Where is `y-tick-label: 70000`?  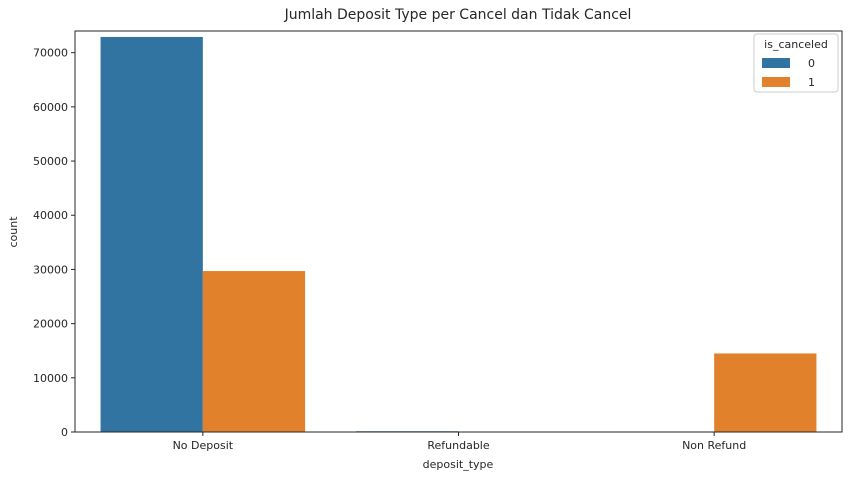
y-tick-label: 70000 is located at coordinates (50, 53).